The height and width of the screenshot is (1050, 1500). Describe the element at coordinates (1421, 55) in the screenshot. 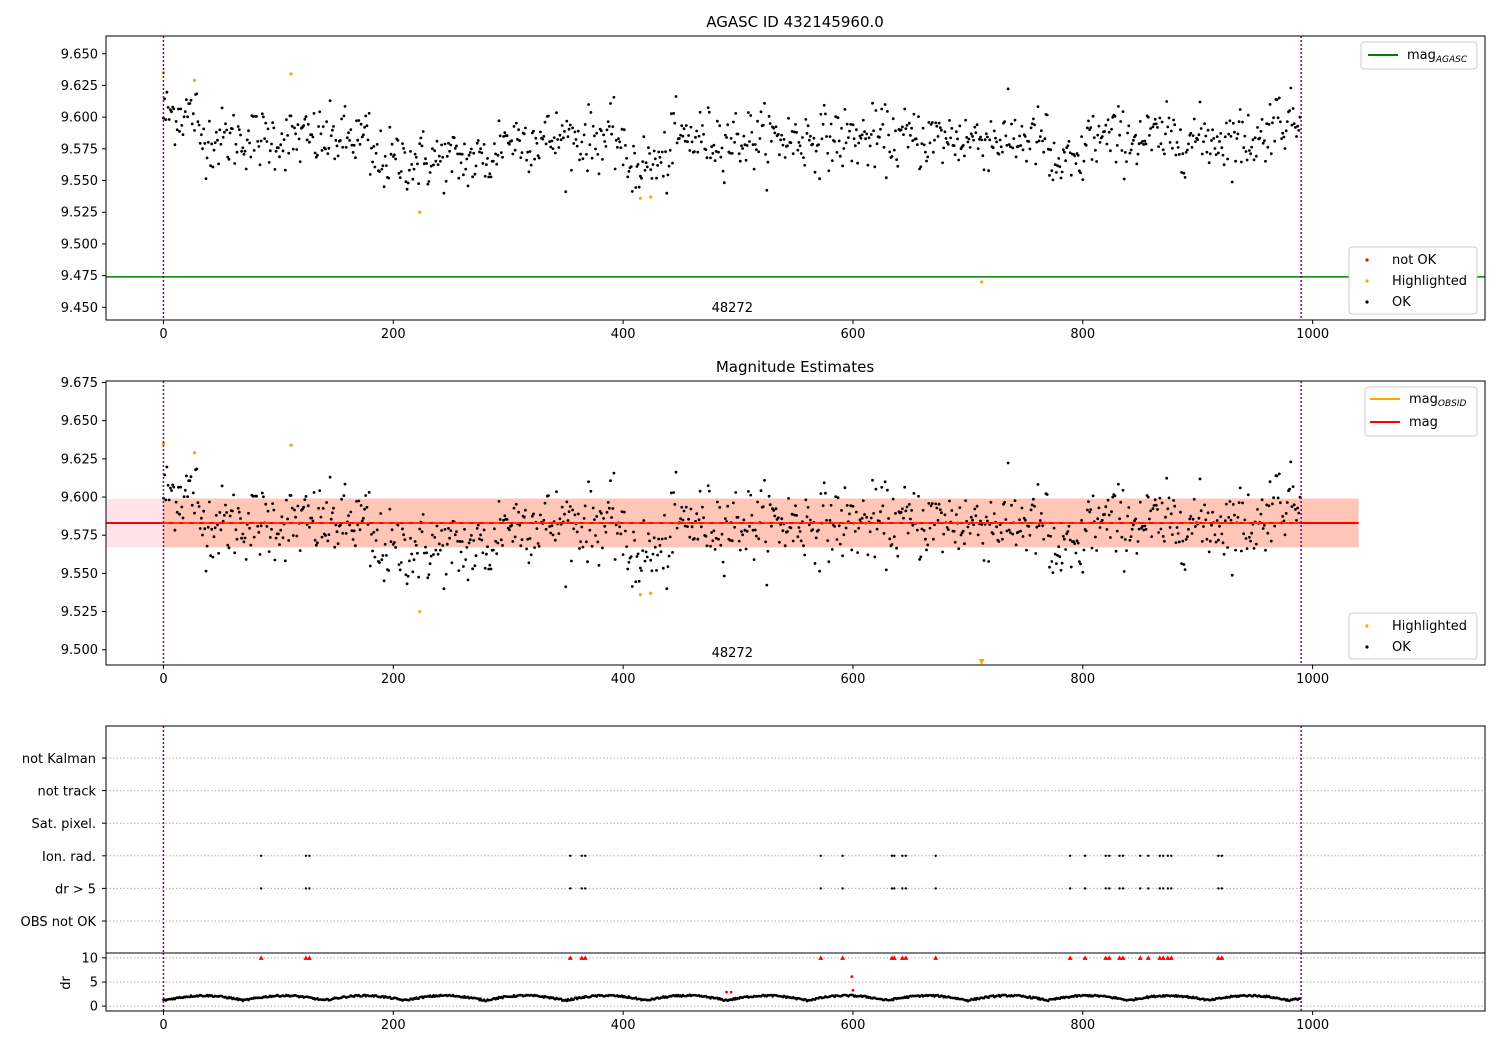

I see `legend-agasc-label-main: mag` at that location.